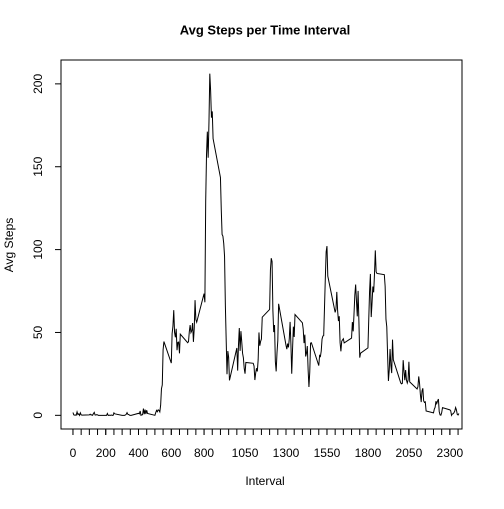 The height and width of the screenshot is (509, 504). What do you see at coordinates (138, 453) in the screenshot?
I see `x-tick-label: 400` at bounding box center [138, 453].